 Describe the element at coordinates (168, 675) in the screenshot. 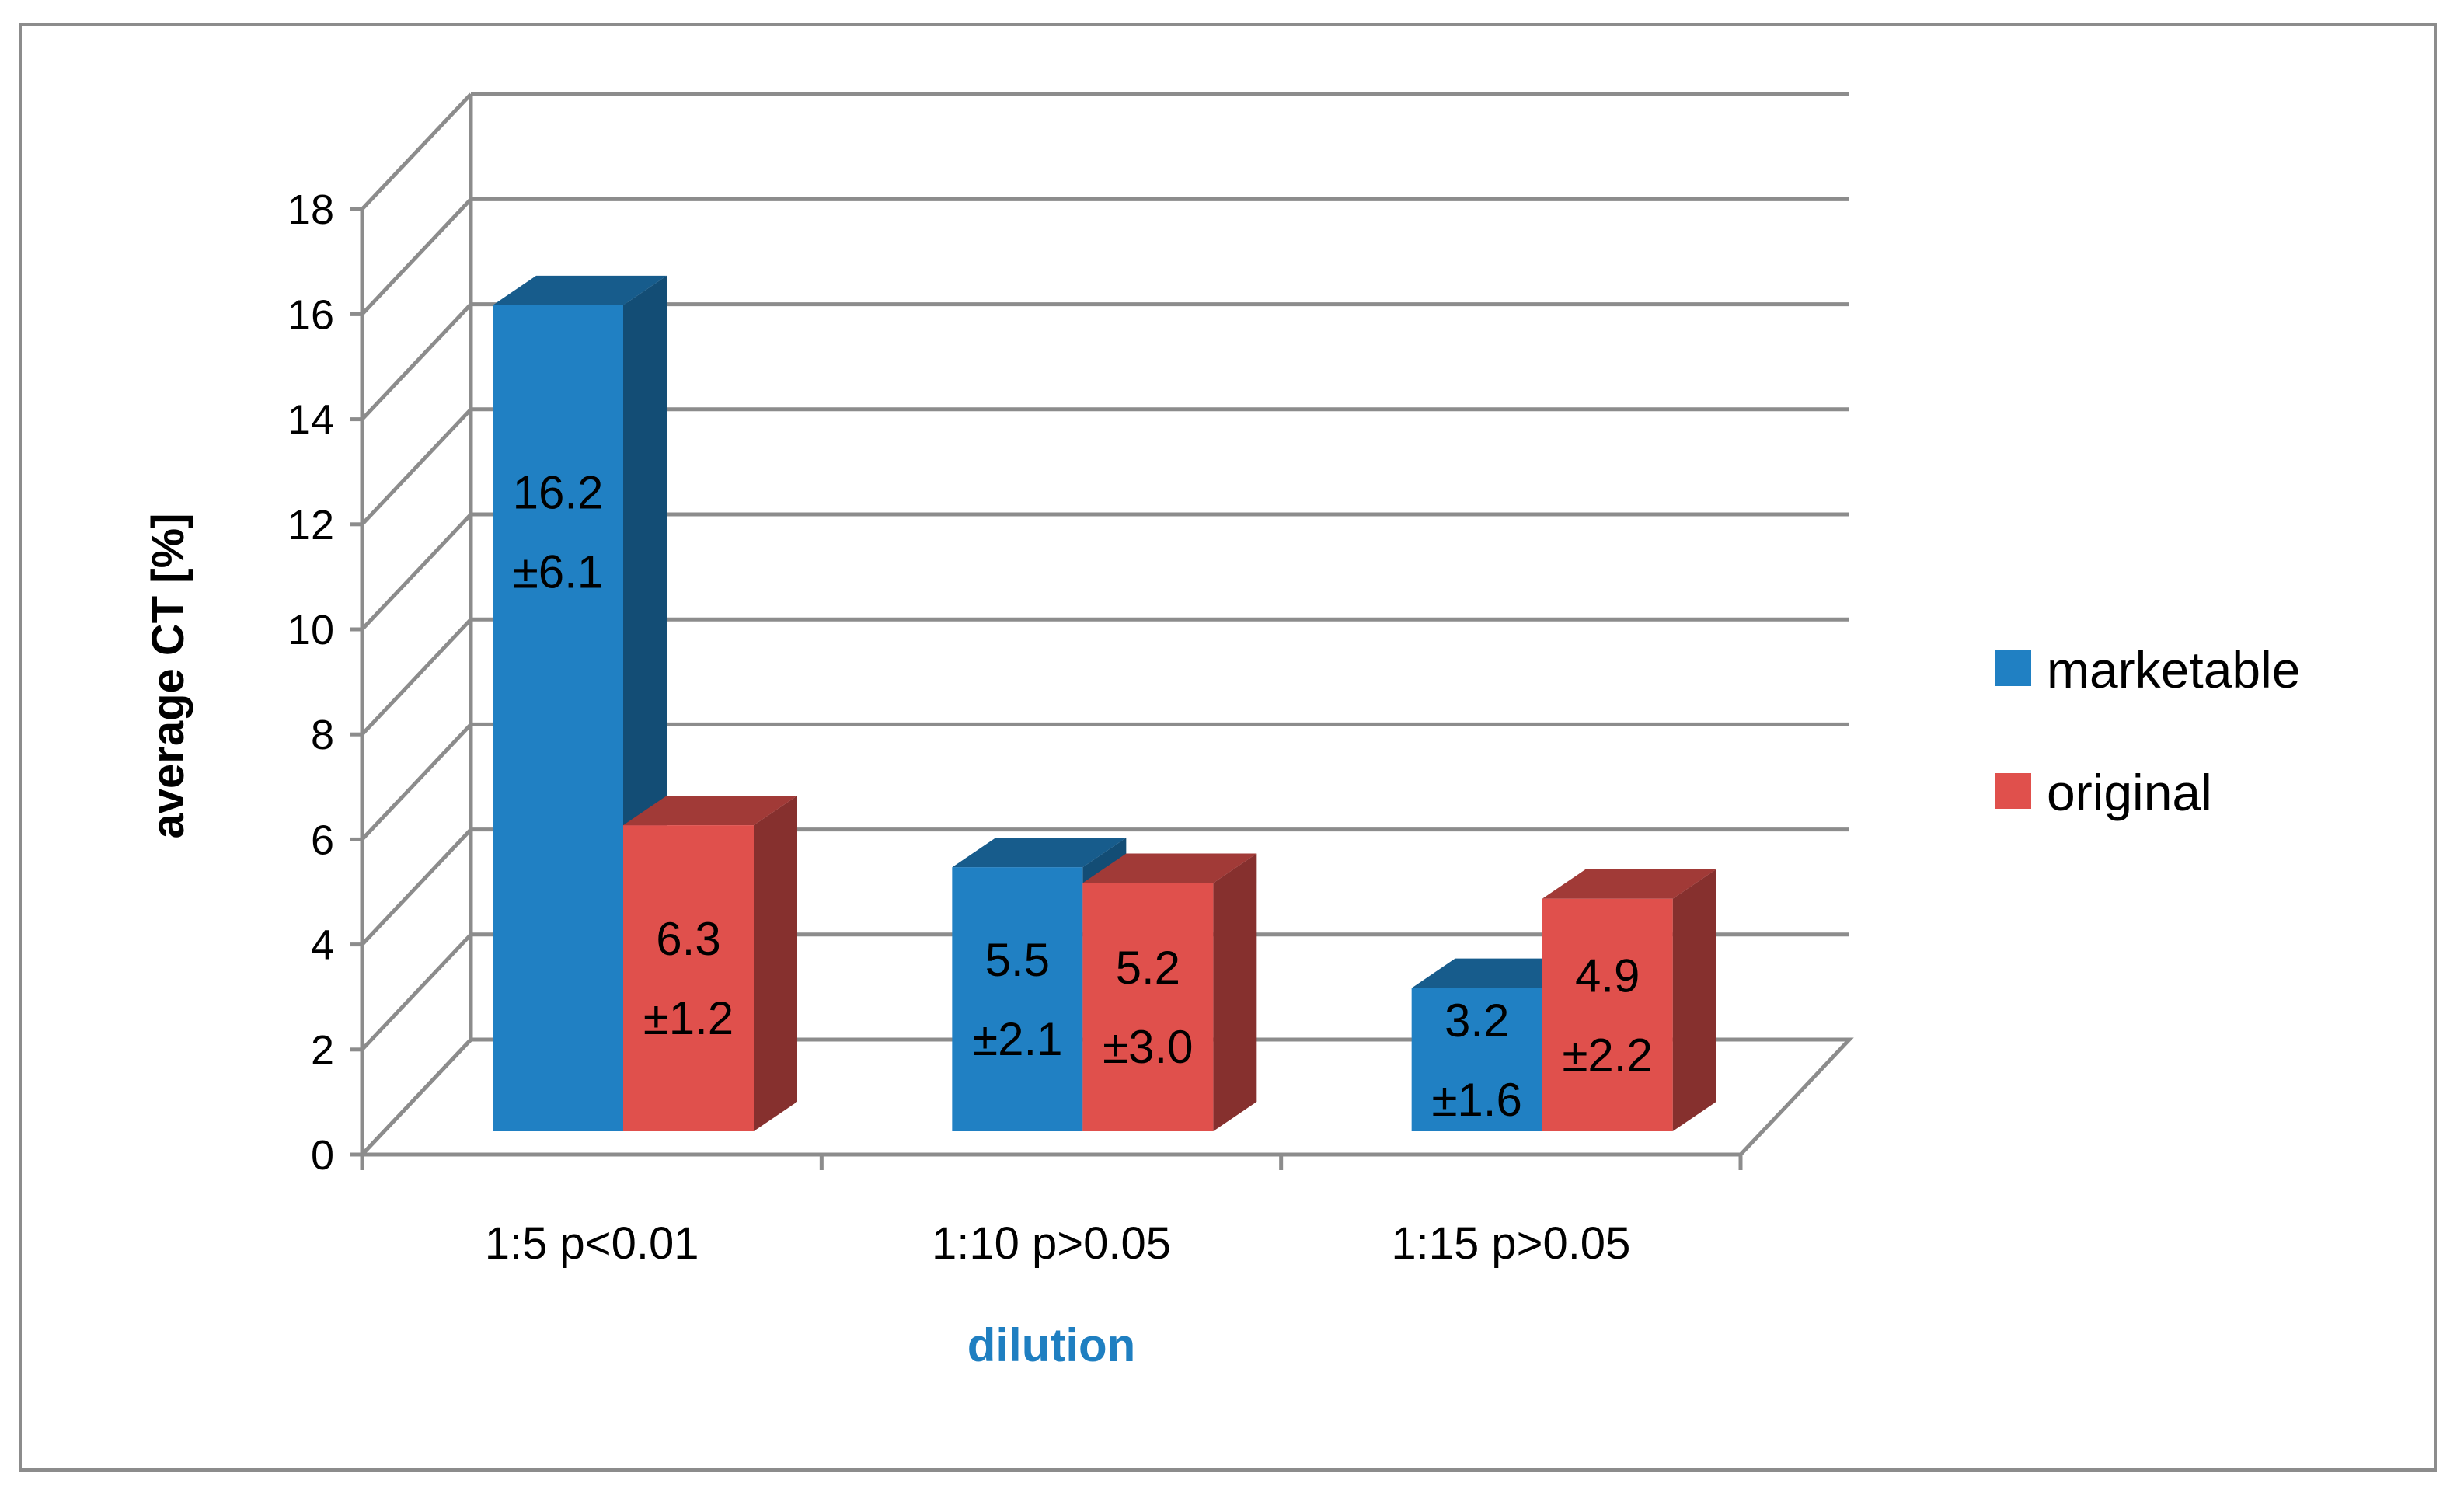

I see `y-axis-title: average CT [%]` at that location.